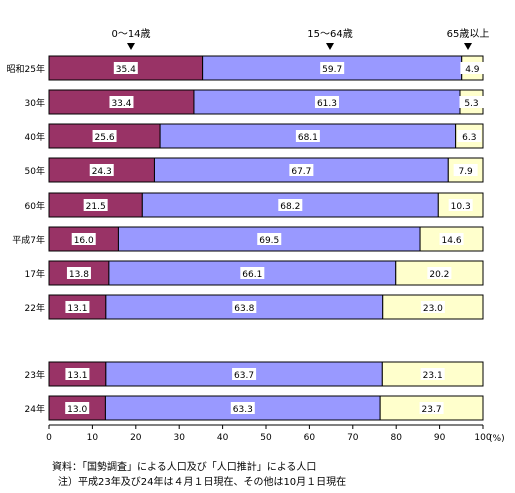  I want to click on x-tick-label-0: 0, so click(49, 438).